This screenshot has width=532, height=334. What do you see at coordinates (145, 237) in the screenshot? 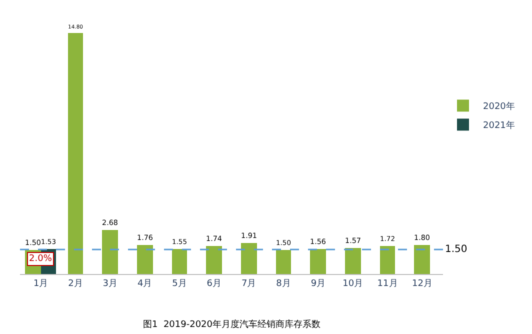
I see `data-label: 1.76` at bounding box center [145, 237].